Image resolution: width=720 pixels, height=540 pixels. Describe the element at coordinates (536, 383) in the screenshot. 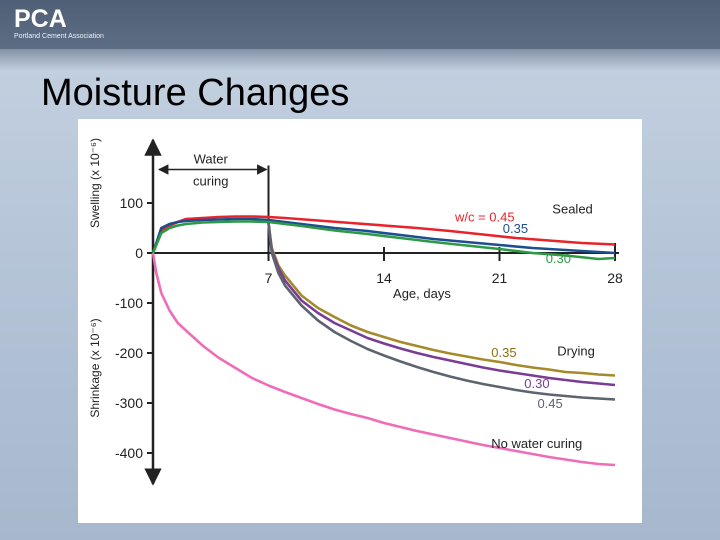

I see `series-label-drying-030: 0.30` at that location.